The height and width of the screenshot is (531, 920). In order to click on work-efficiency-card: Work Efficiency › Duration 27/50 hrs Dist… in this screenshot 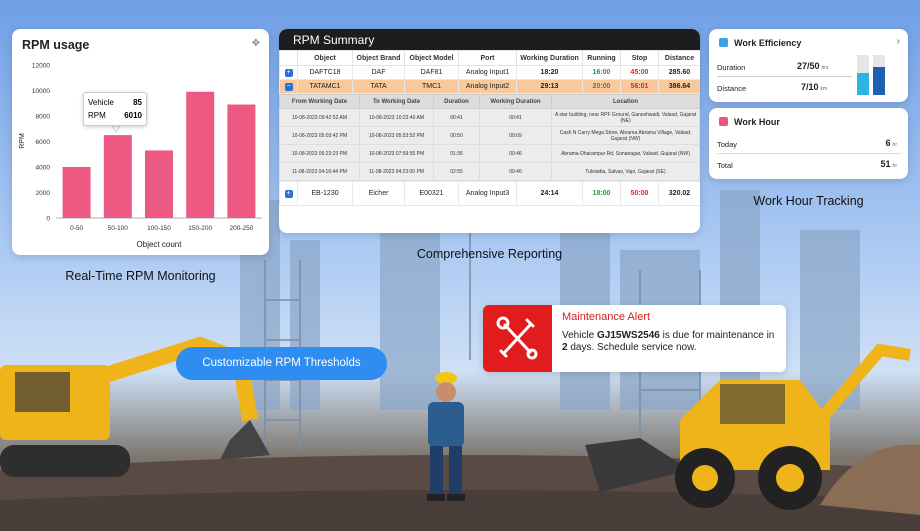, I will do `click(808, 65)`.